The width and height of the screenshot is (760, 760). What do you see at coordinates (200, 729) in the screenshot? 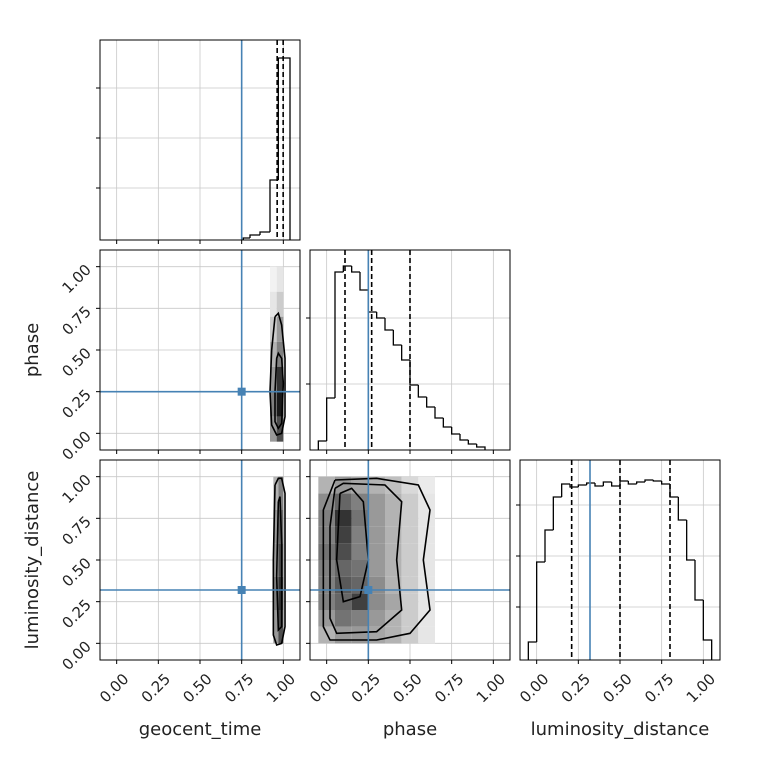
I see `x-axis-label: geocent_time` at bounding box center [200, 729].